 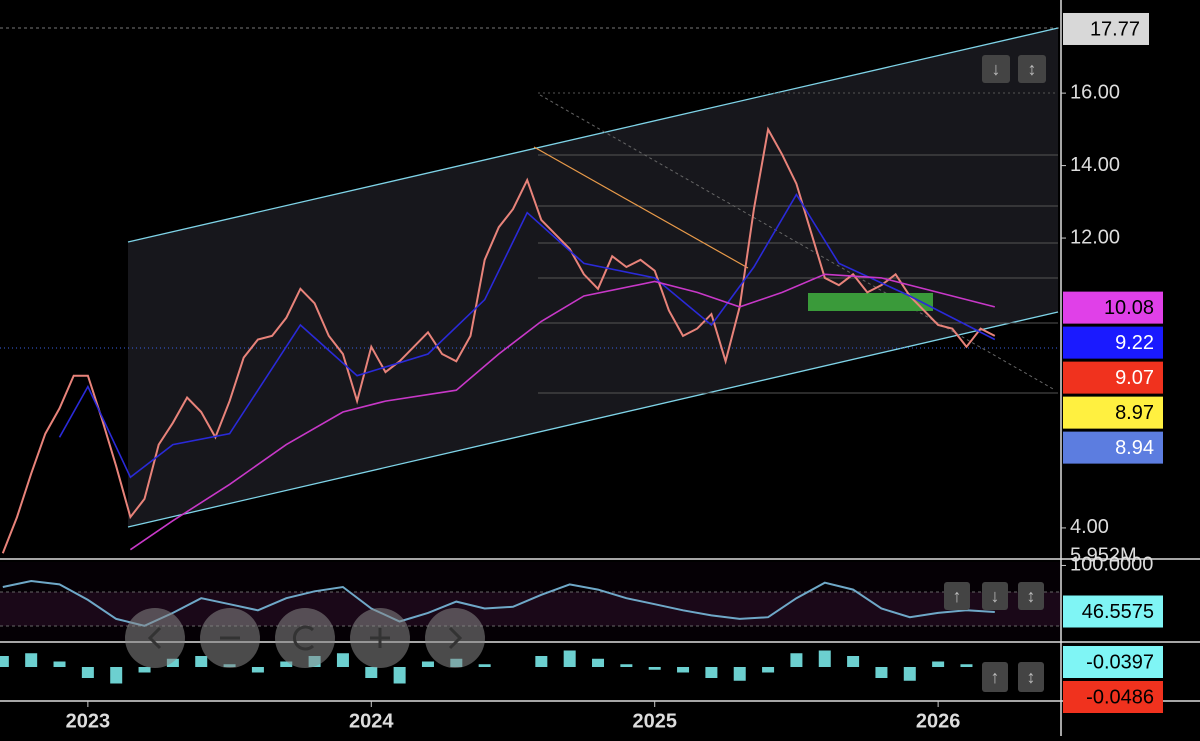 I want to click on button-icons: ↓ ↕ ↑ ↓ ↕ ↑ ↕, so click(x=995, y=373).